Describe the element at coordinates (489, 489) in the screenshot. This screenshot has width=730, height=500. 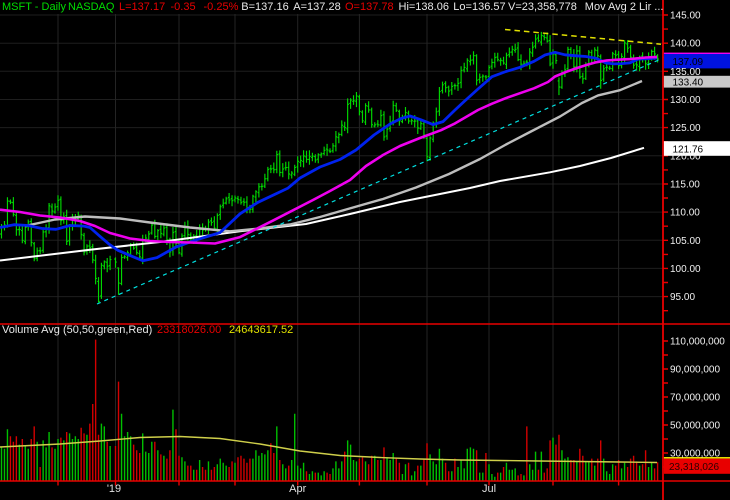
I see `svg-text: Jul` at that location.